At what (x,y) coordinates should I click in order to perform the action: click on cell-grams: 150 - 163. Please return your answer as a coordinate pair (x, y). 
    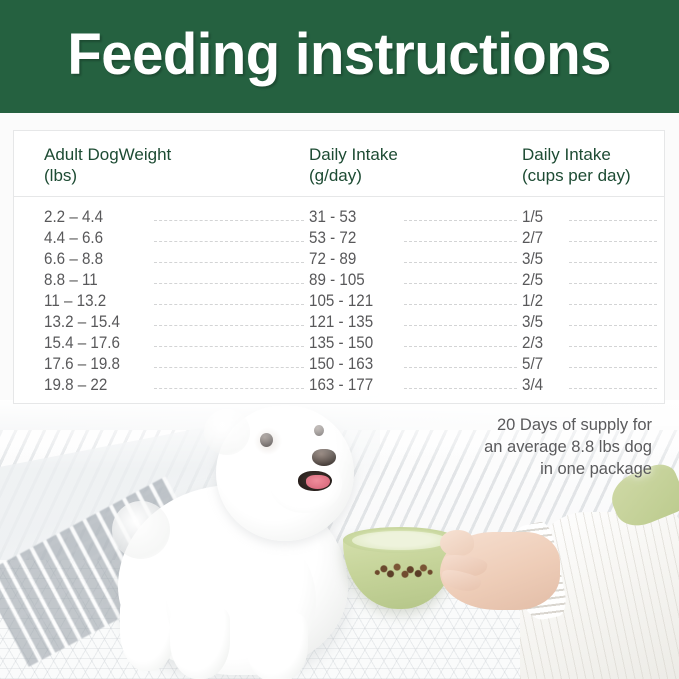
    Looking at the image, I should click on (343, 364).